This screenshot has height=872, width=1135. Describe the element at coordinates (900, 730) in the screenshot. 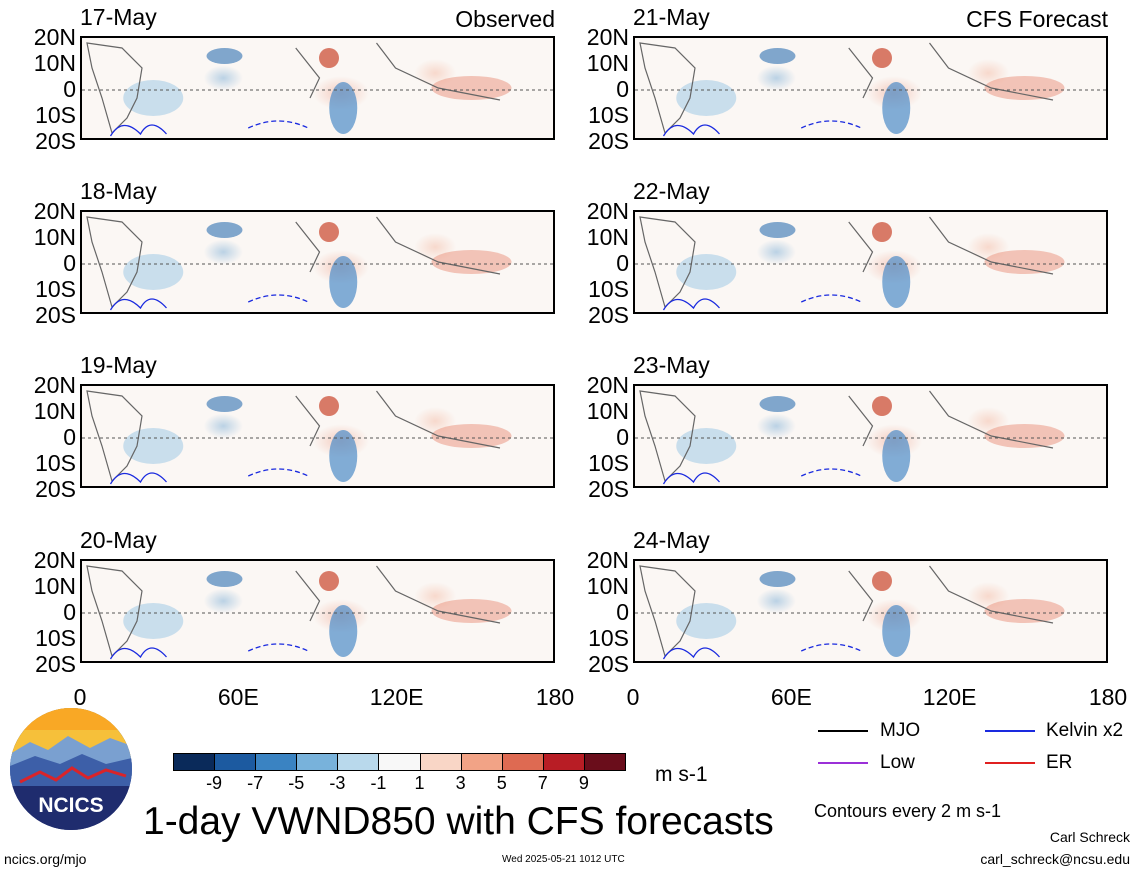

I see `legend-label: MJO` at that location.